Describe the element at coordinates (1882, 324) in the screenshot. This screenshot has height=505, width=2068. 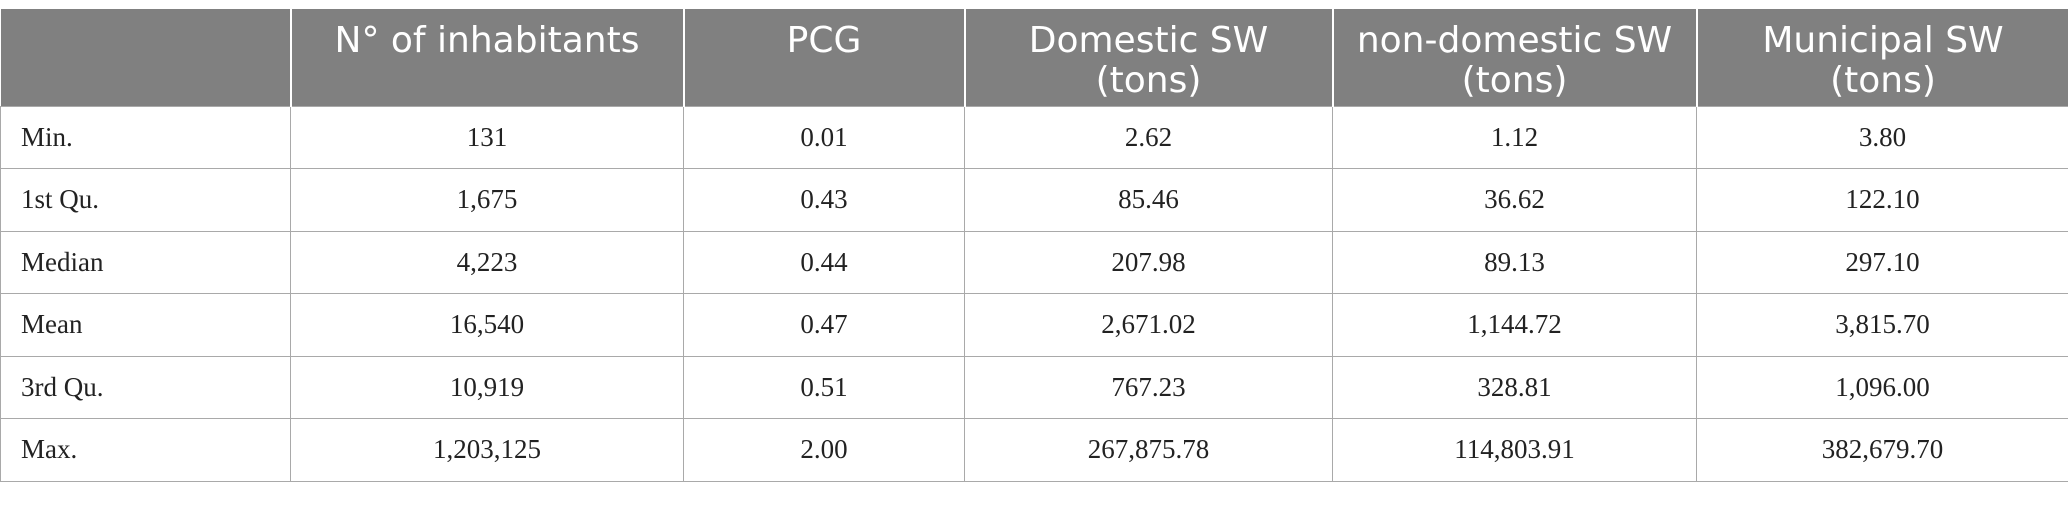
I see `table-cell: 3,815.70` at that location.